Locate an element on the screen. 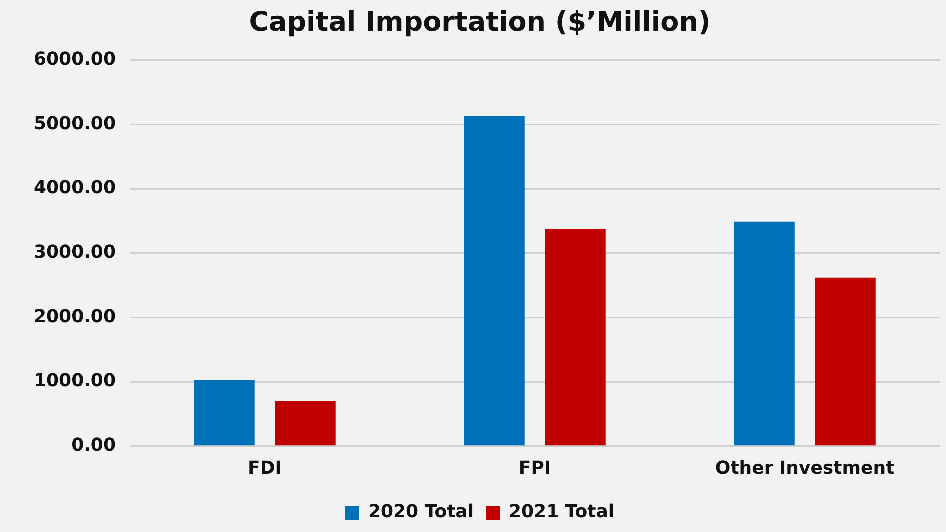 The width and height of the screenshot is (946, 532). y-tick-label: 4000.00 is located at coordinates (75, 188).